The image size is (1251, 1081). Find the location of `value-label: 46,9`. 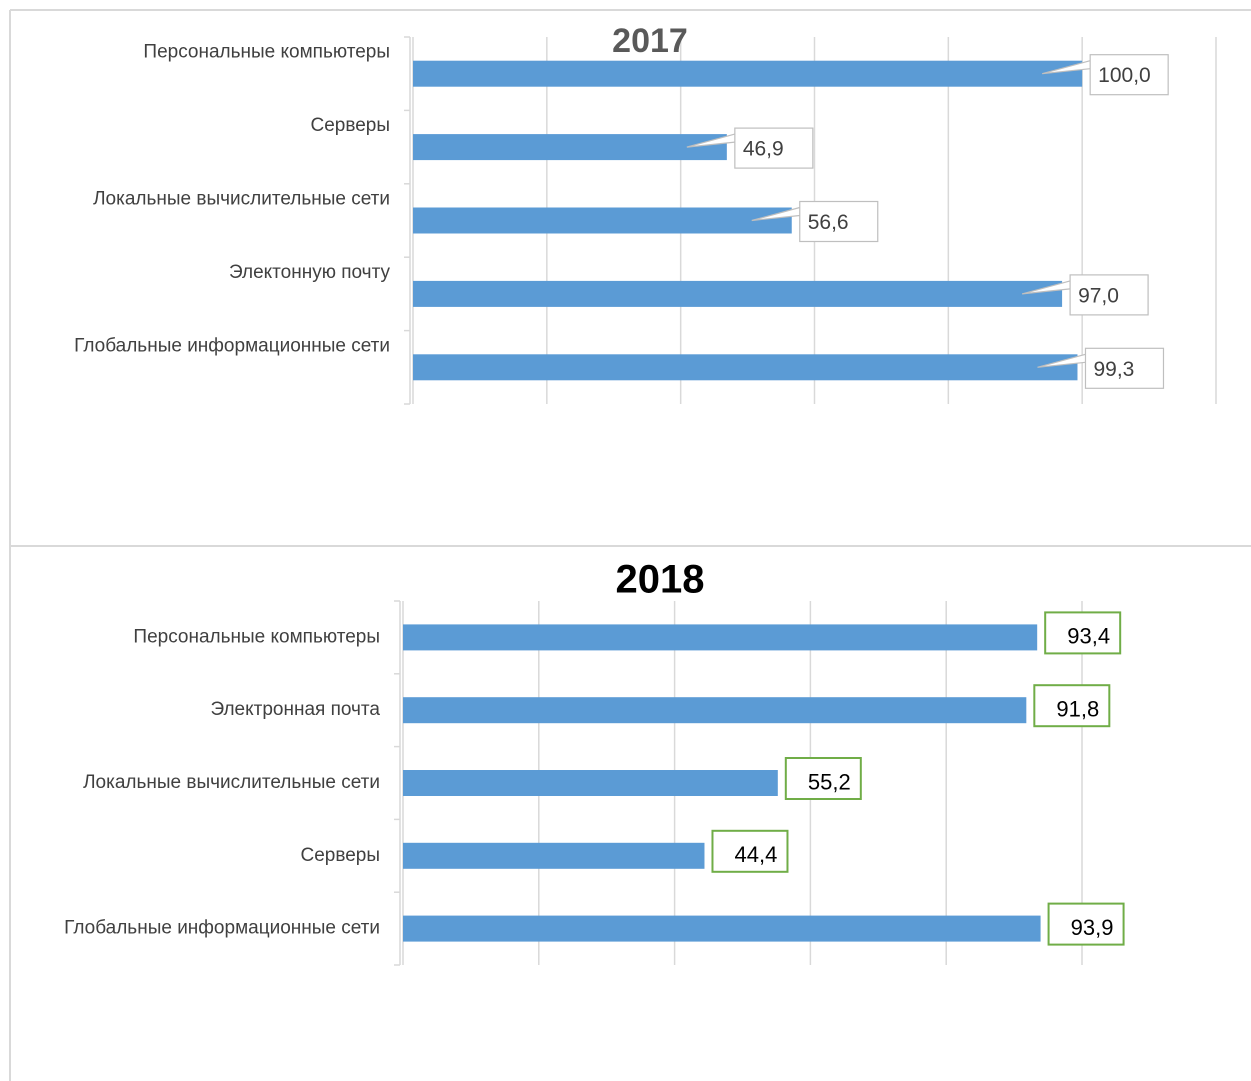

value-label: 46,9 is located at coordinates (763, 149).